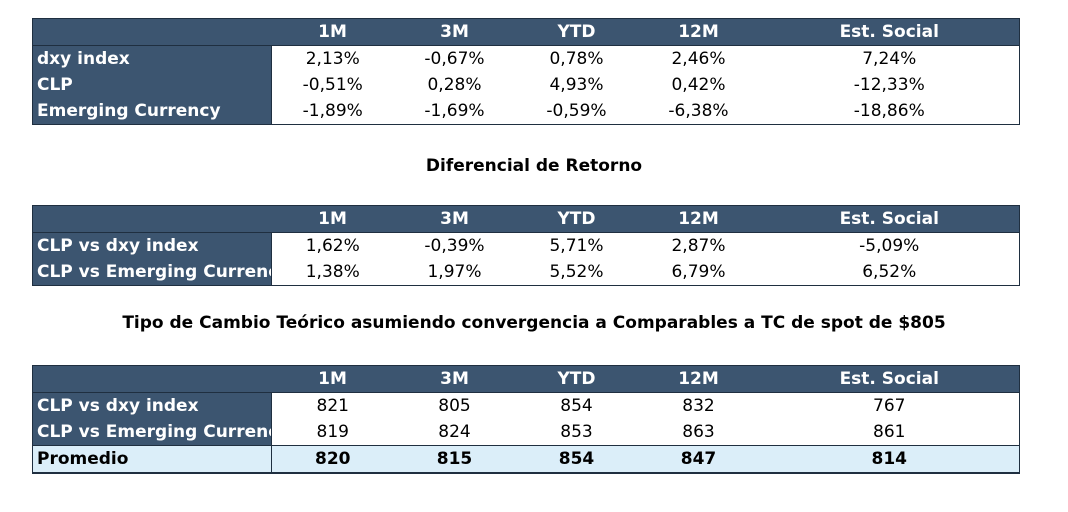 This screenshot has height=512, width=1068. I want to click on table-cell: -12,33%, so click(889, 85).